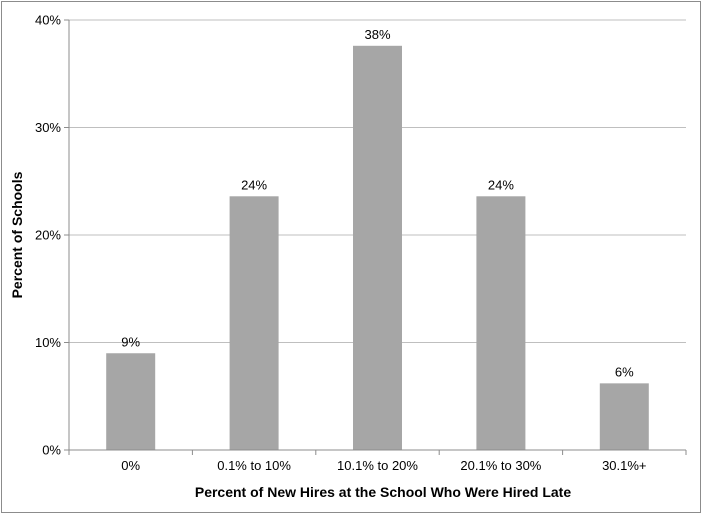 Image resolution: width=704 pixels, height=516 pixels. What do you see at coordinates (48, 342) in the screenshot?
I see `y-tick-label: 10%` at bounding box center [48, 342].